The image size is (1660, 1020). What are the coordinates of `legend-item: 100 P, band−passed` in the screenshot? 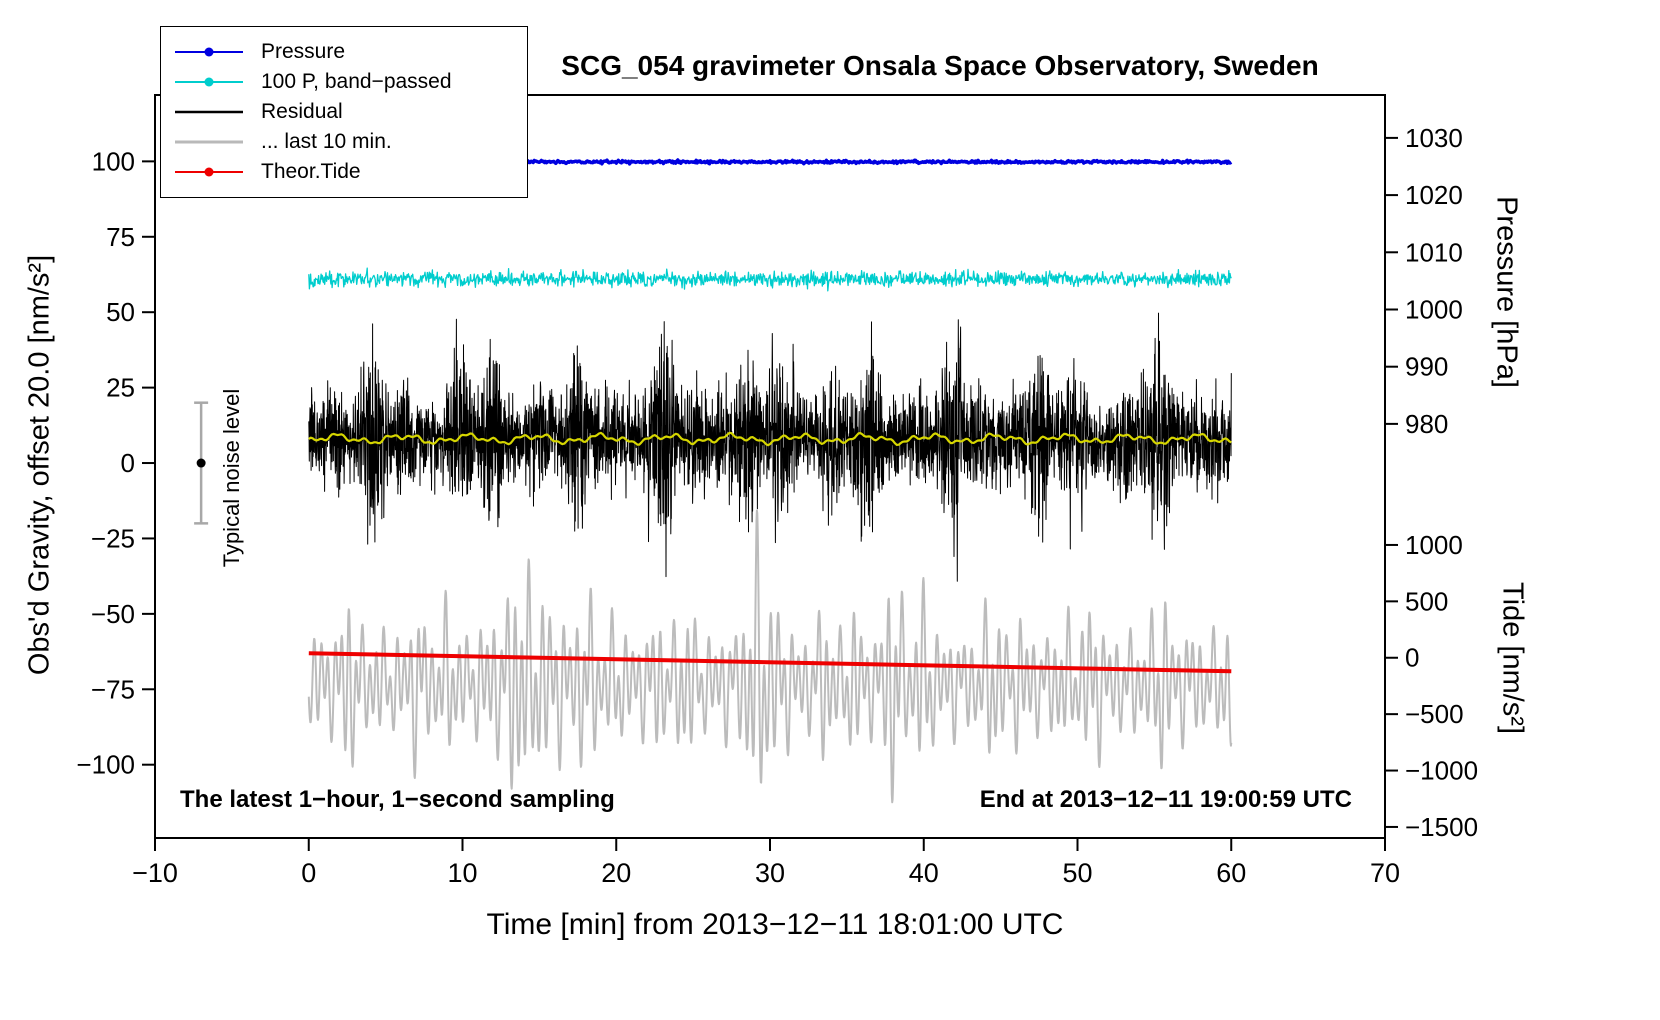 It's located at (347, 82).